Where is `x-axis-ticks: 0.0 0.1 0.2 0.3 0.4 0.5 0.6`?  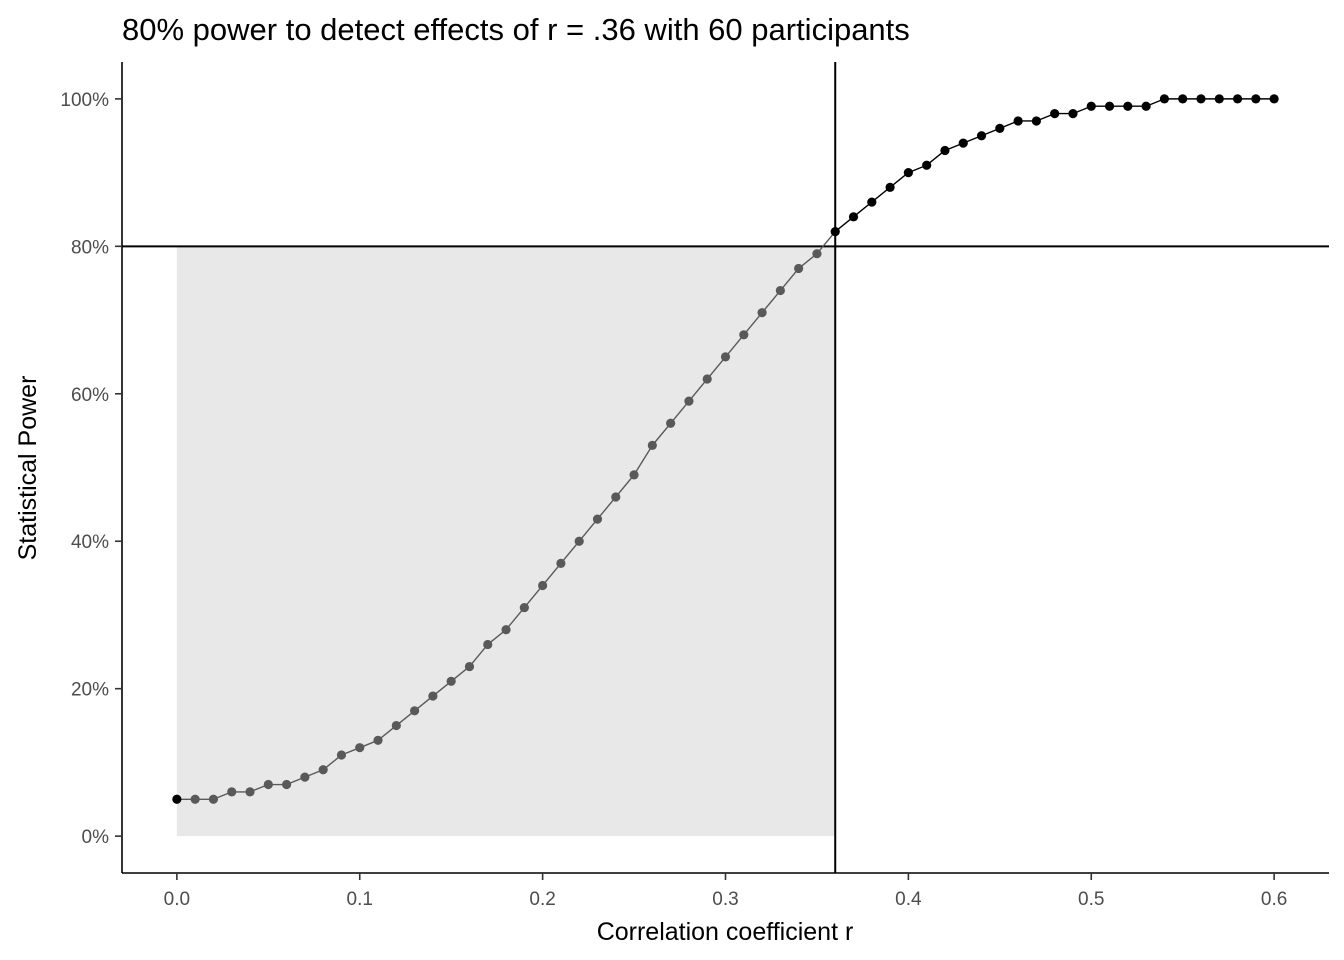 x-axis-ticks: 0.0 0.1 0.2 0.3 0.4 0.5 0.6 is located at coordinates (725, 891).